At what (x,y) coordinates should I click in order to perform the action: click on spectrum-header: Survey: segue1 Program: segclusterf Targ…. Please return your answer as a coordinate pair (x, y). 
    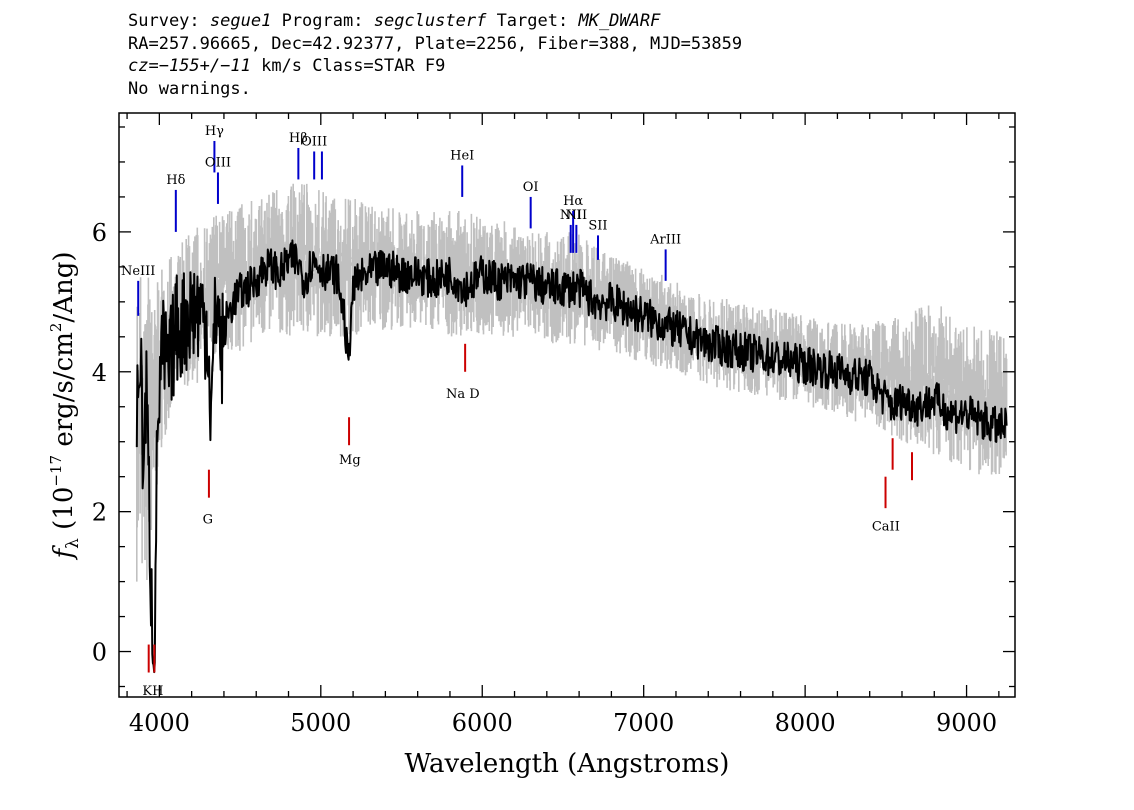
    Looking at the image, I should click on (435, 55).